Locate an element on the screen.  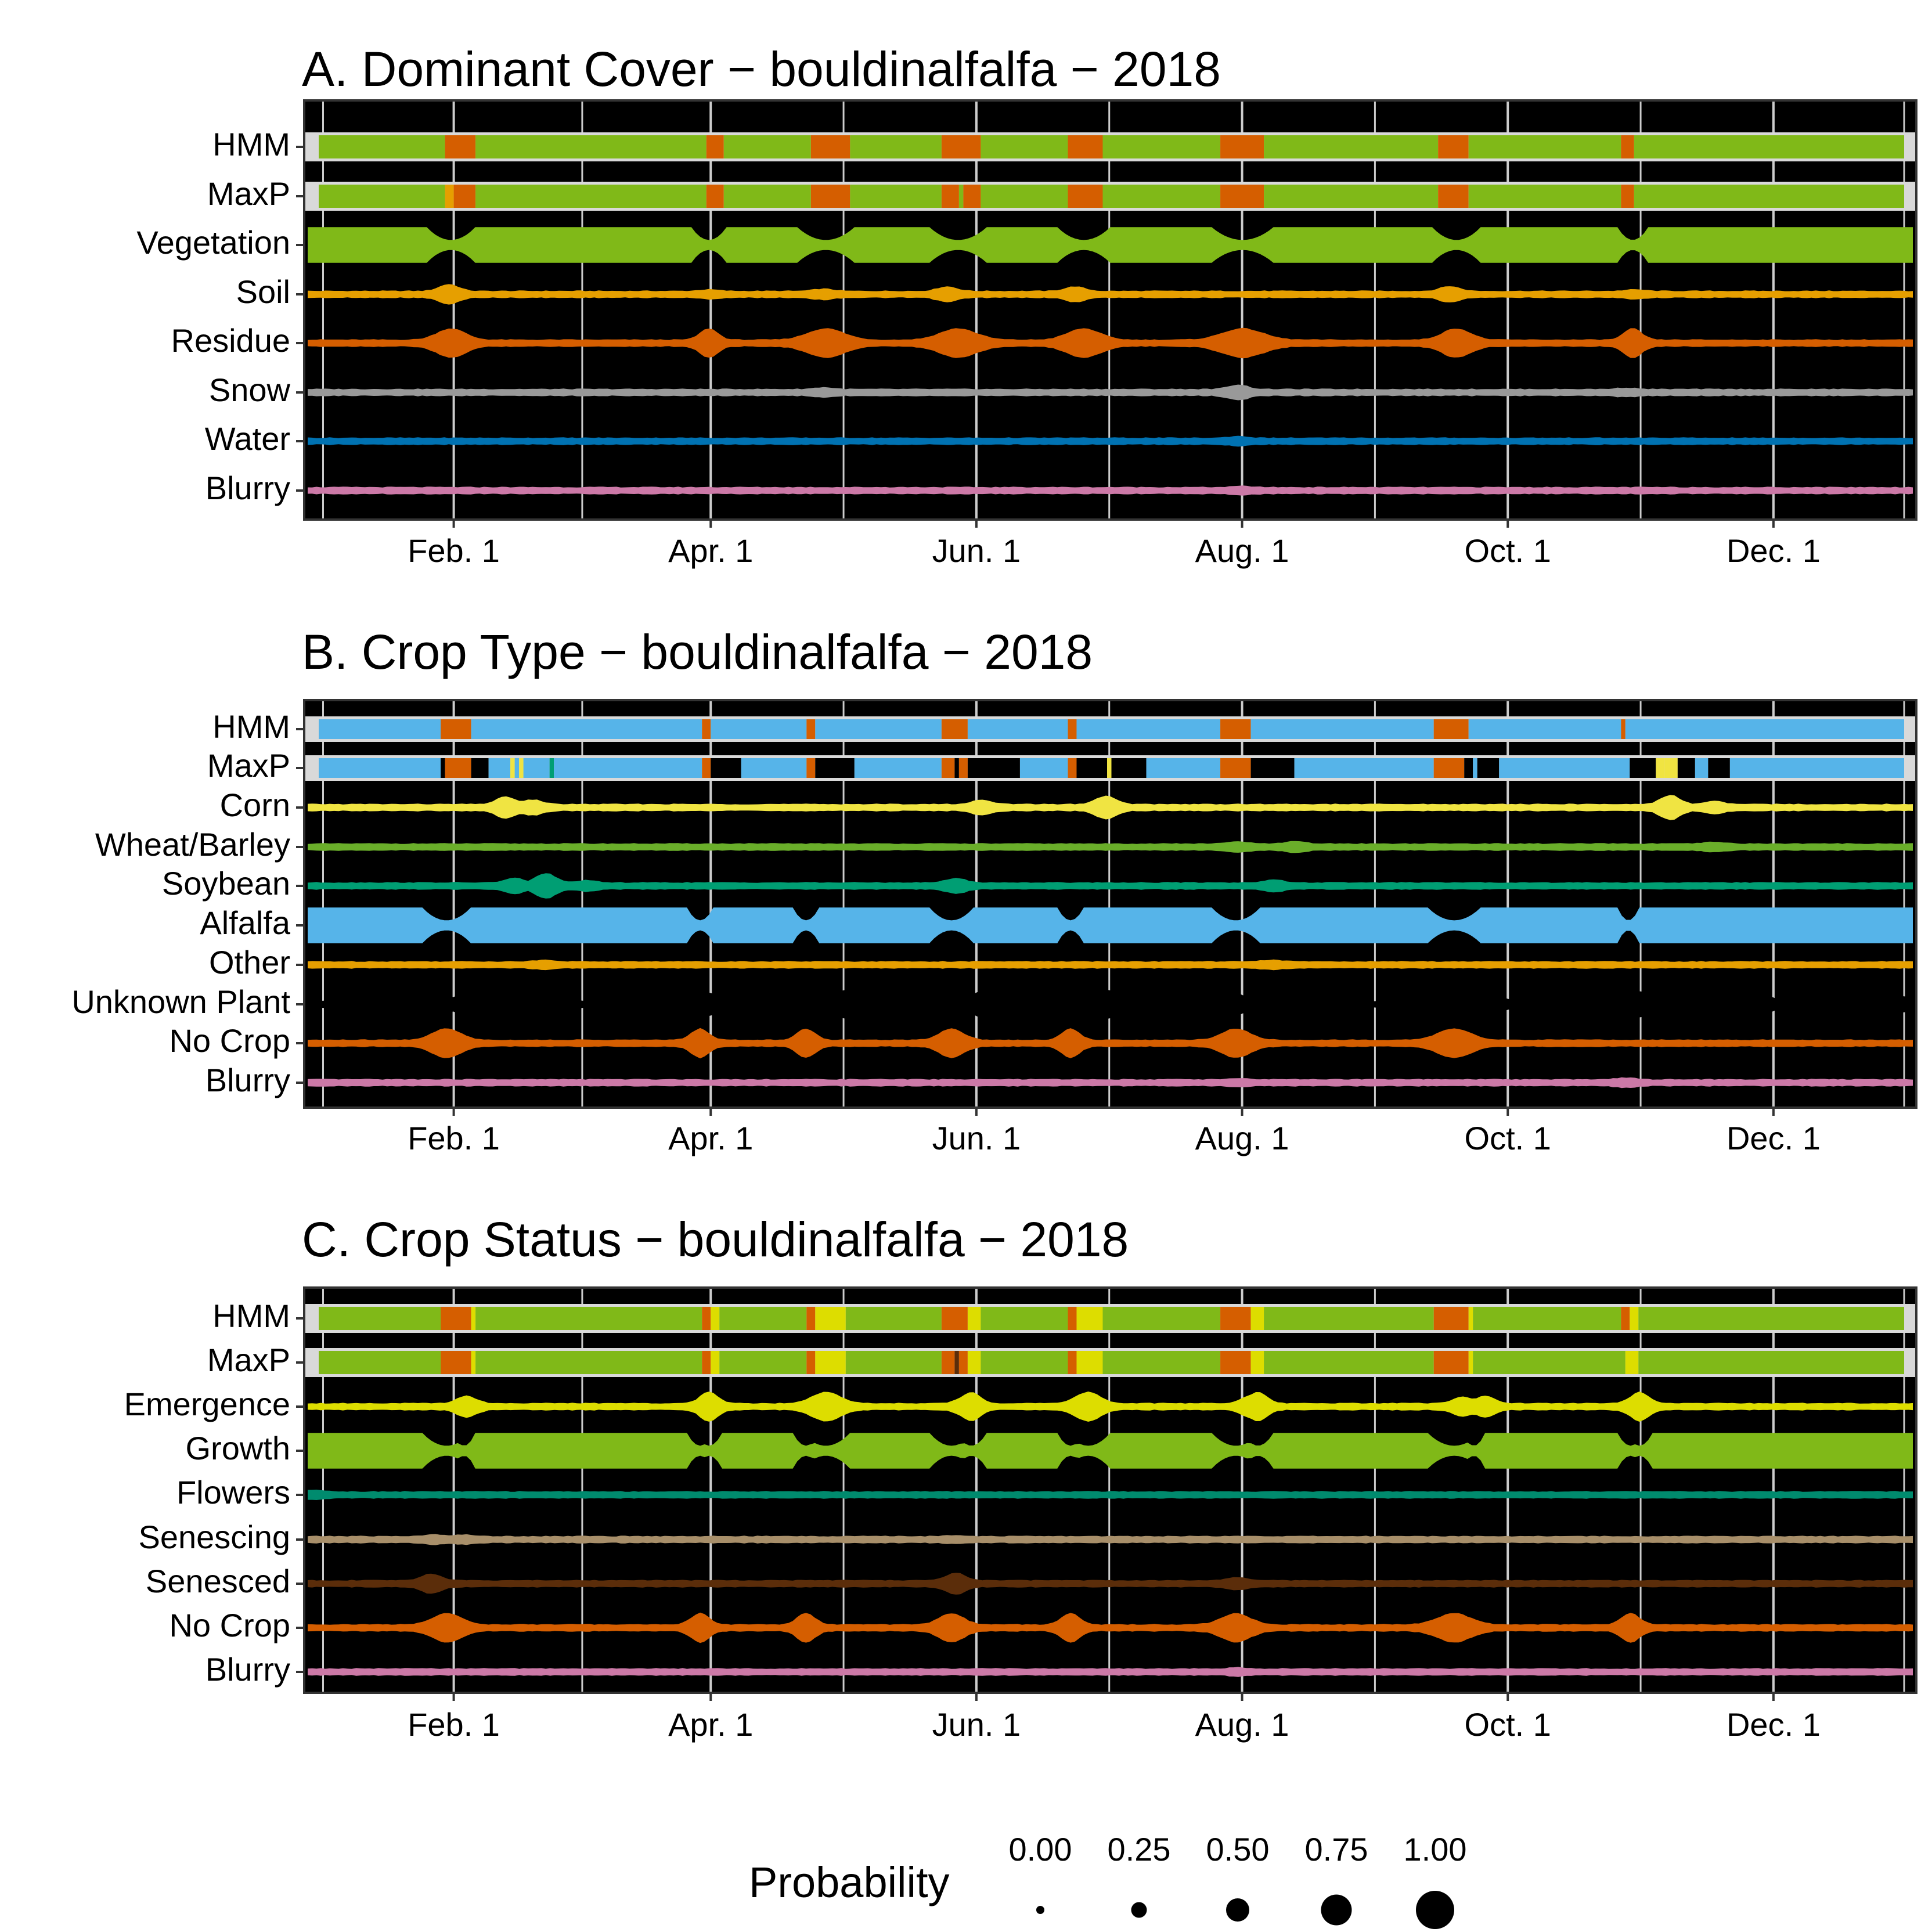
prob-ribbon-vegetation is located at coordinates (1110, 245).